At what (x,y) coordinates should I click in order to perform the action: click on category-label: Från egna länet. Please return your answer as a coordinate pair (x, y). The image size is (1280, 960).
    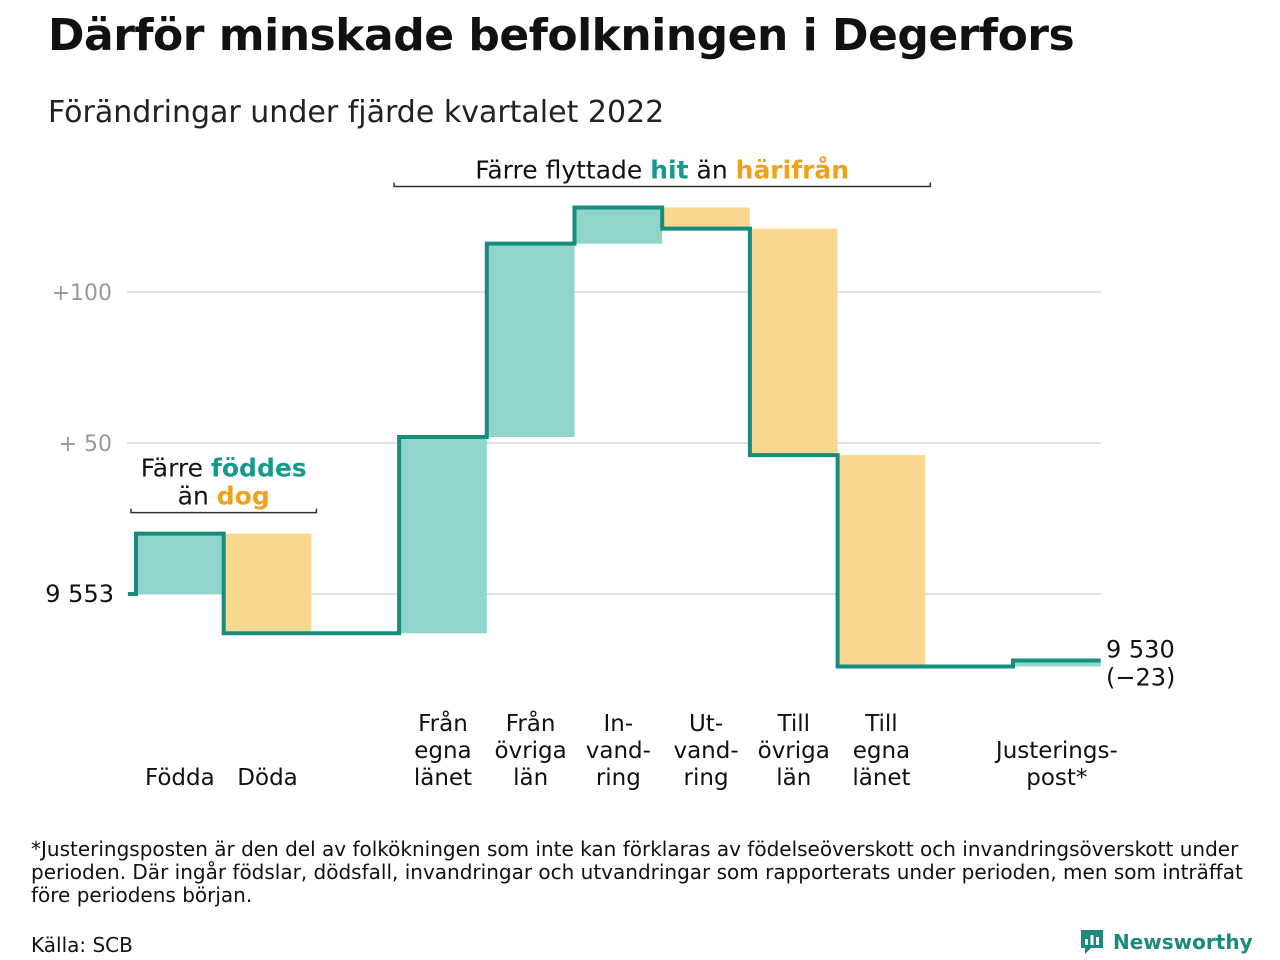
    Looking at the image, I should click on (443, 750).